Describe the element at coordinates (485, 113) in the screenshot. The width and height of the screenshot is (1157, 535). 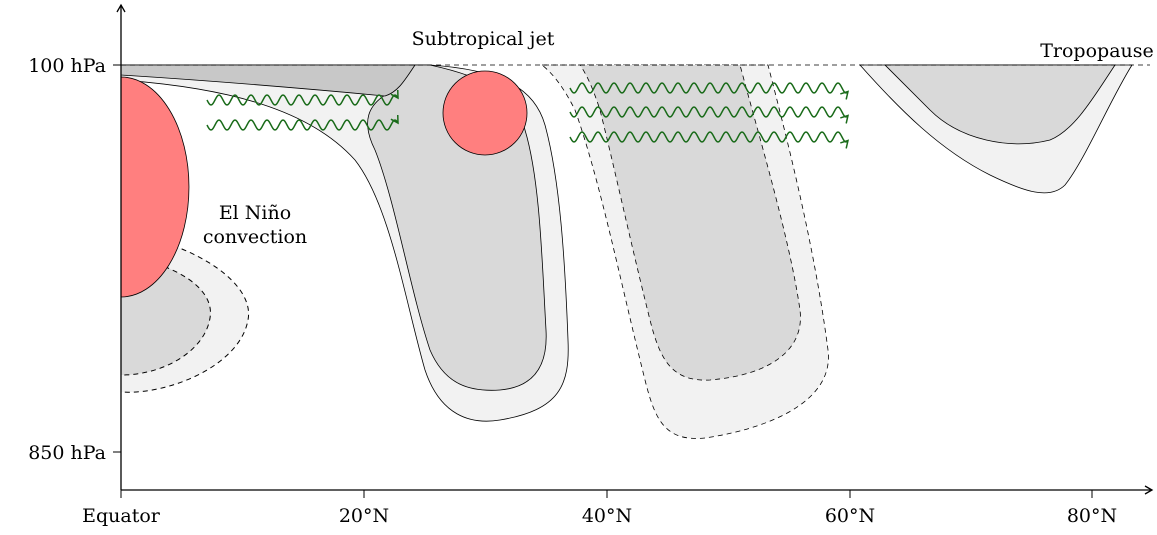
I see `jet-convection` at that location.